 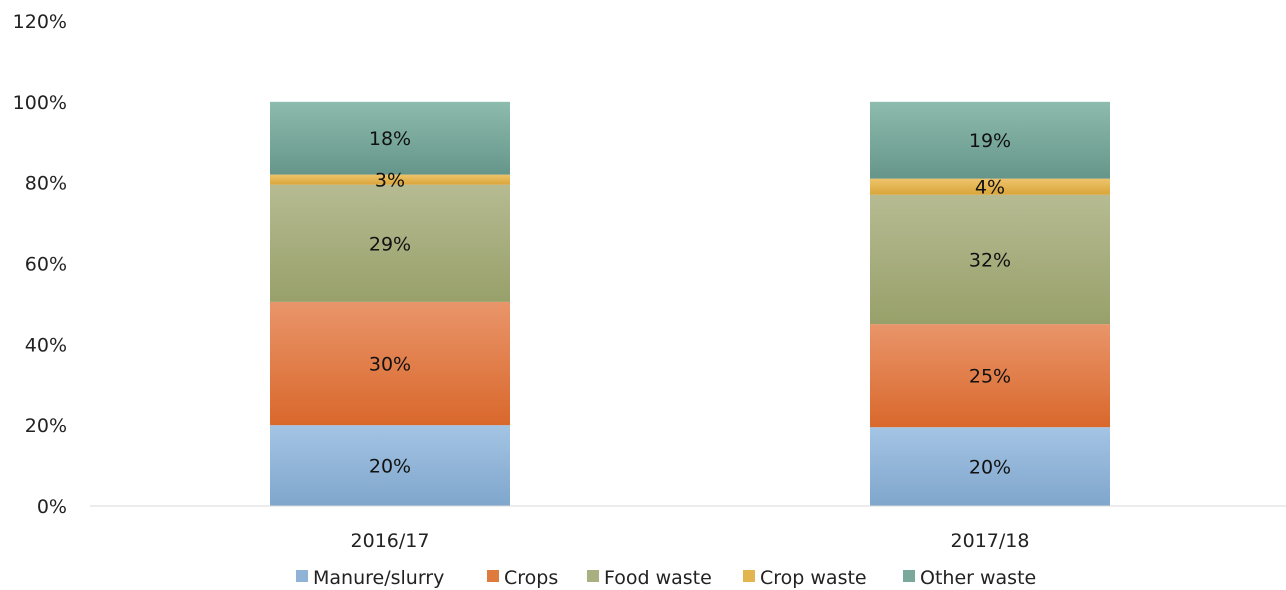 I want to click on y-tick-label: 100%, so click(x=40, y=103).